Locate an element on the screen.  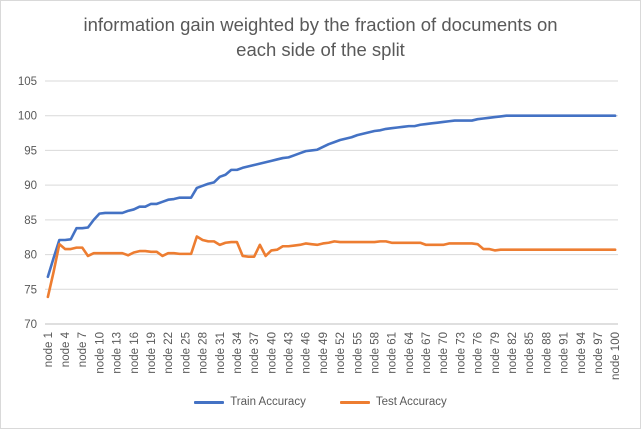
x-tick-label-node-28: node 28 is located at coordinates (204, 353).